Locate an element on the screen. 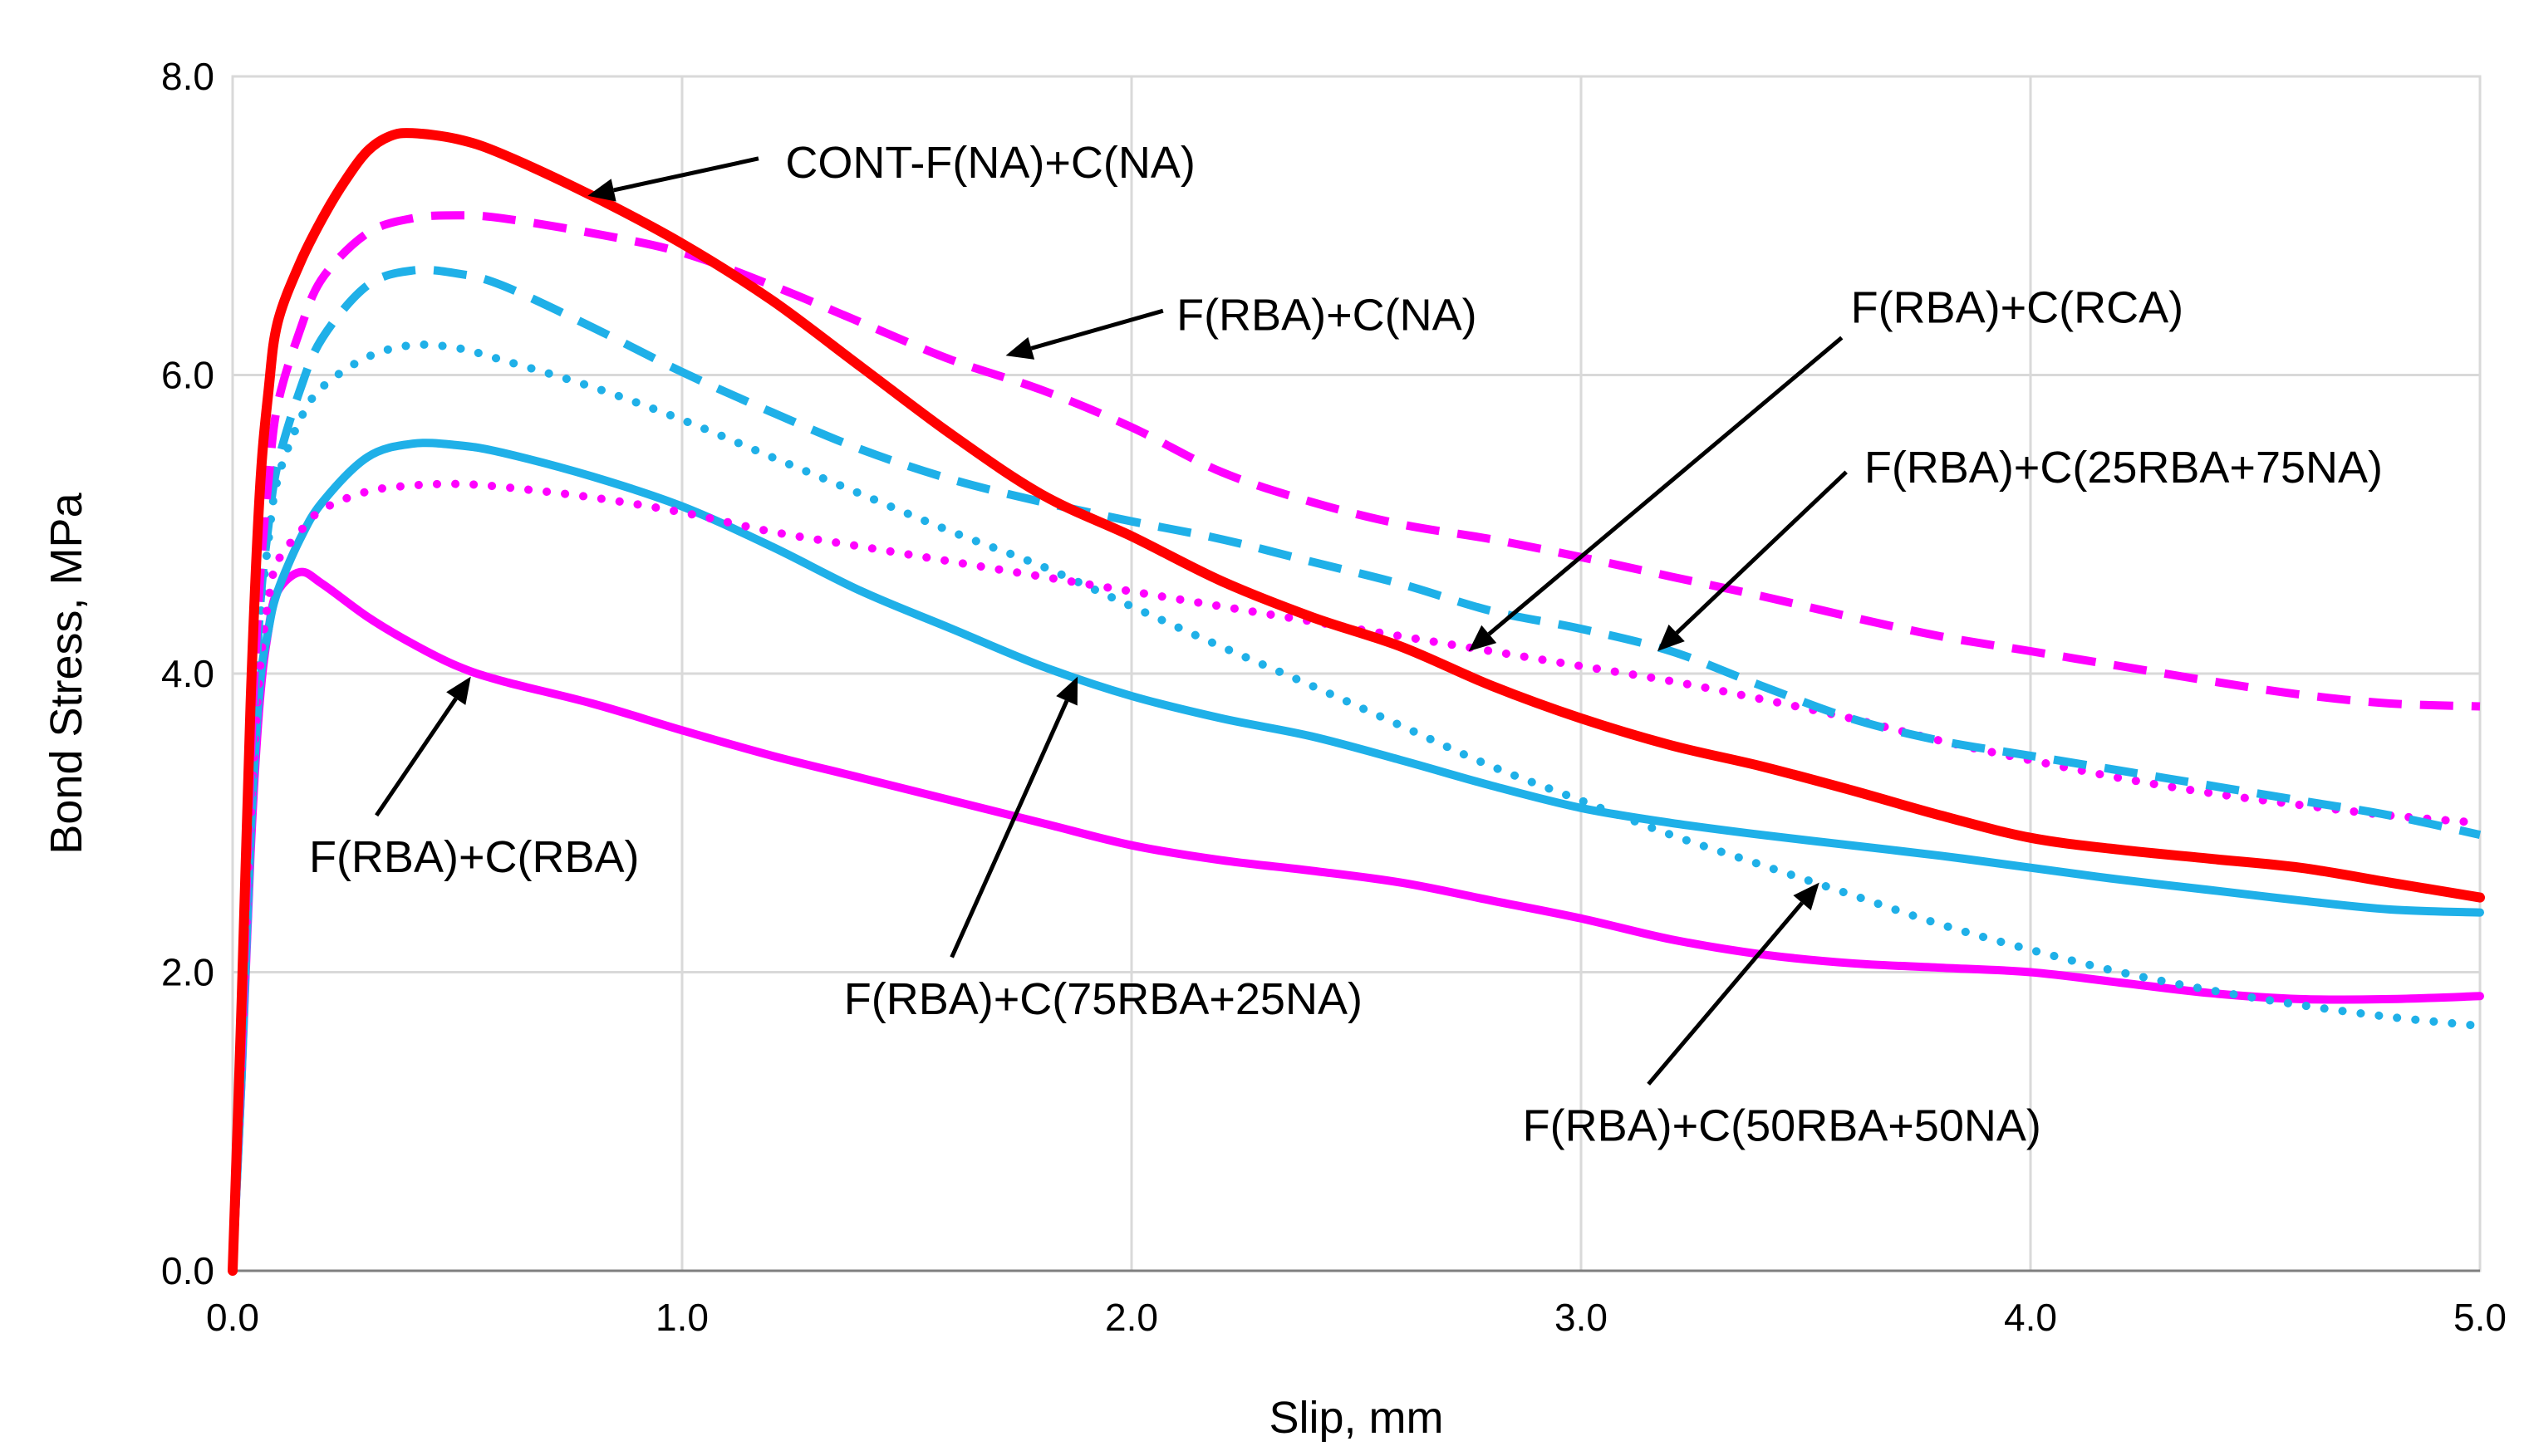 The image size is (2529, 1456). annotation-1: CONT-F(NA)+C(NA) is located at coordinates (891, 170).